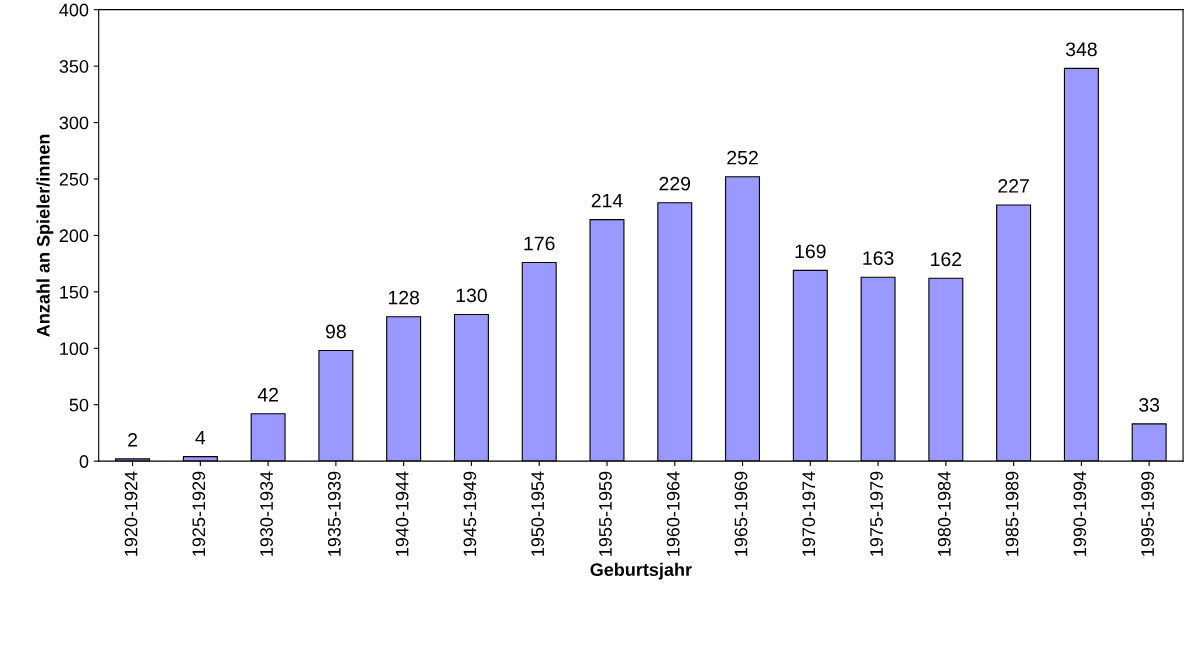 This screenshot has width=1189, height=645. What do you see at coordinates (74, 123) in the screenshot?
I see `y-tick-label: 300` at bounding box center [74, 123].